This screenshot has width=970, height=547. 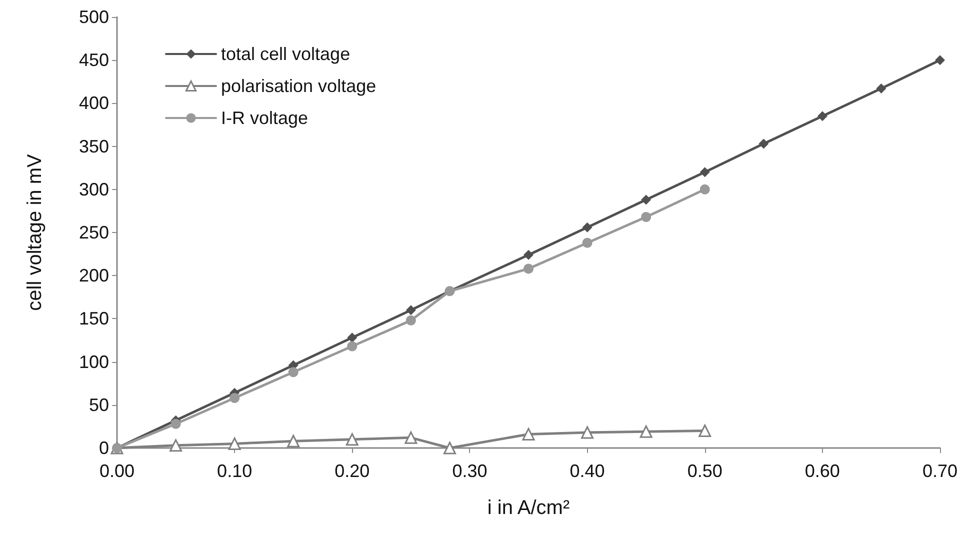 What do you see at coordinates (93, 276) in the screenshot?
I see `y-tick-label: 200` at bounding box center [93, 276].